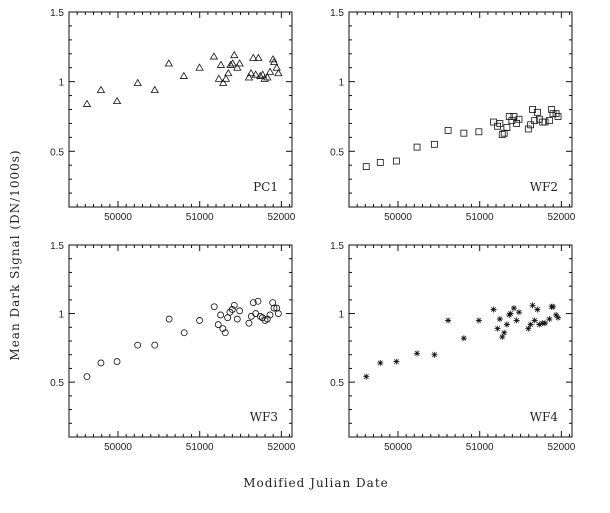 The height and width of the screenshot is (513, 610). I want to click on x-axis-title: Modified Julian Date, so click(316, 483).